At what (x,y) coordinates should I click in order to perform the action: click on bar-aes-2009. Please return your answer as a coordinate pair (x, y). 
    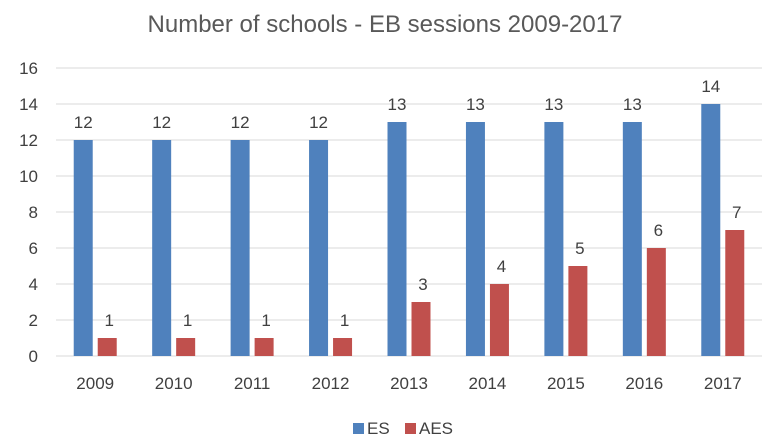
    Looking at the image, I should click on (107, 347).